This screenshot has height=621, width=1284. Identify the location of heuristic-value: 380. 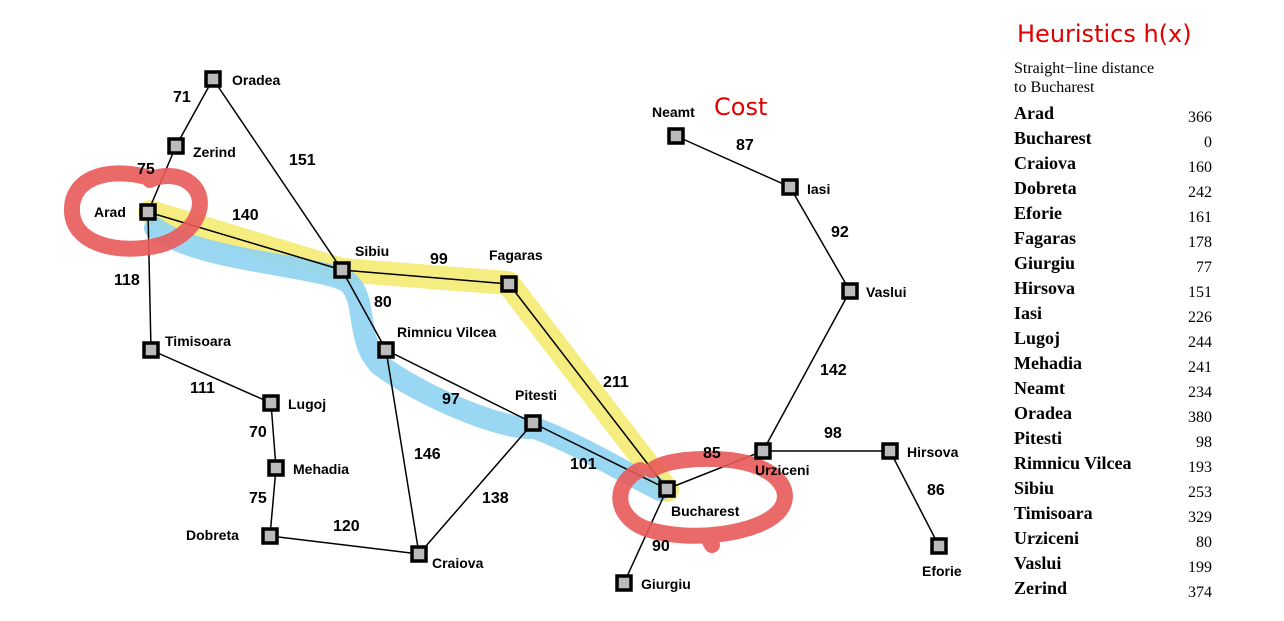
(1200, 417).